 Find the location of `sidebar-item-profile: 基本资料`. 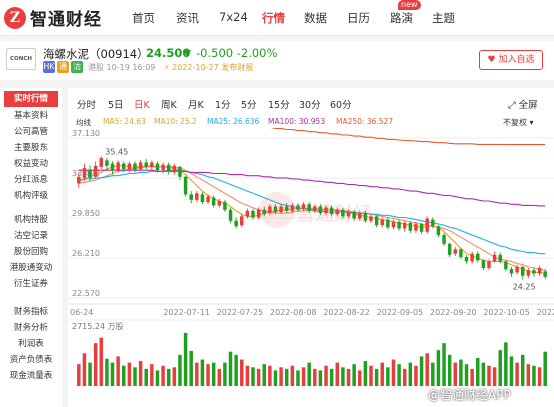

sidebar-item-profile: 基本资料 is located at coordinates (30, 116).